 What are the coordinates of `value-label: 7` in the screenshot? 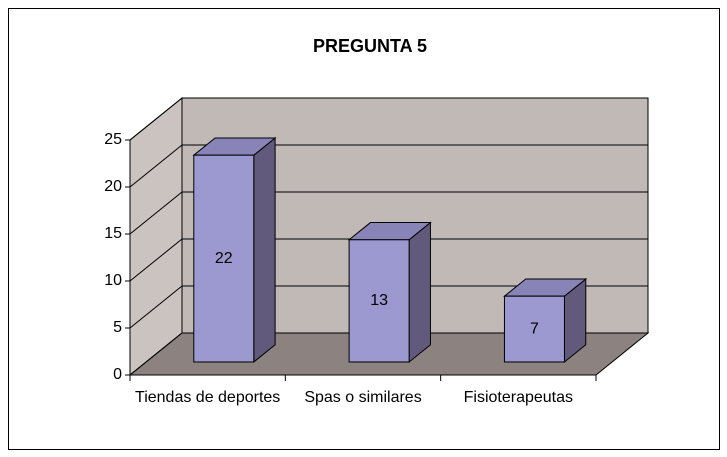 It's located at (534, 328).